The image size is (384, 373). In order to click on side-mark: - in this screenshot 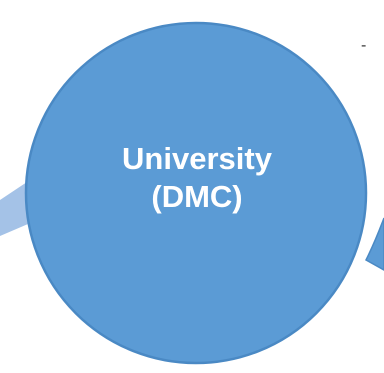, I will do `click(363, 45)`.